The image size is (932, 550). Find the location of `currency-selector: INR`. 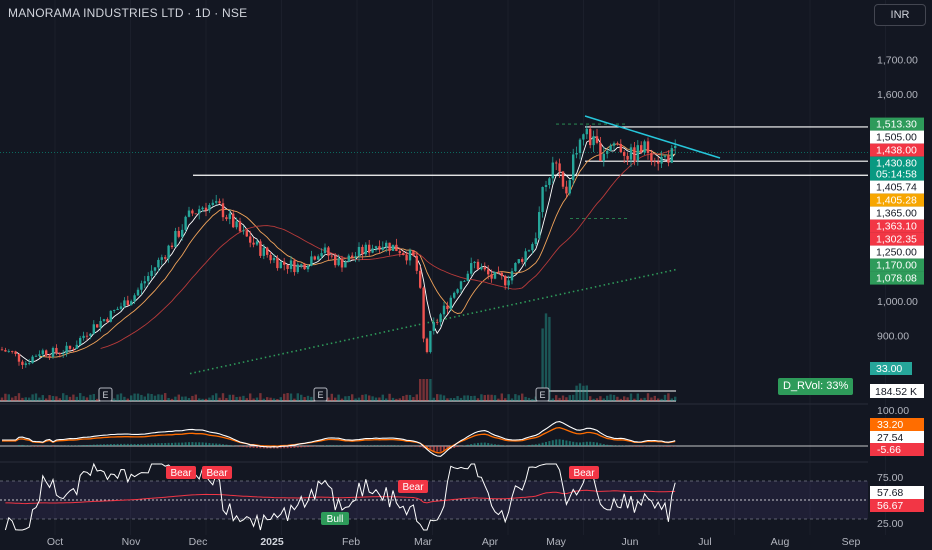

currency-selector: INR is located at coordinates (900, 15).